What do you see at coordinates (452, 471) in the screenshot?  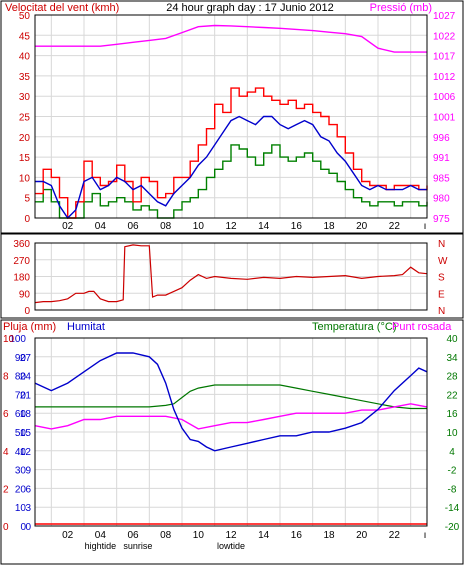 I see `temperature-y-tick-label: -2` at bounding box center [452, 471].